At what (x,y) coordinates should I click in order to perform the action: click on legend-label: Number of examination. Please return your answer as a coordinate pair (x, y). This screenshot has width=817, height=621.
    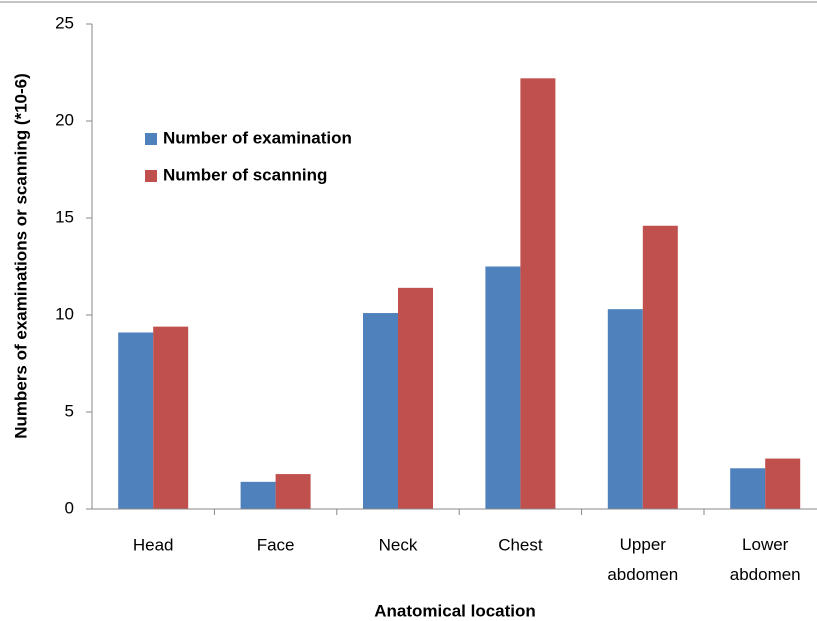
    Looking at the image, I should click on (257, 137).